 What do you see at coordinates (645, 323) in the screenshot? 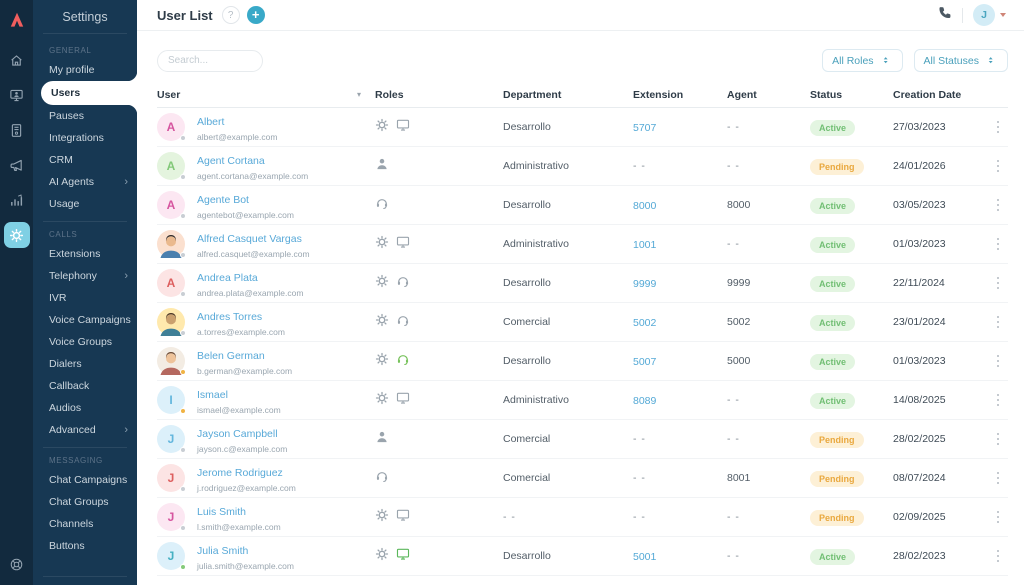
I see `extension-link: 5002` at bounding box center [645, 323].